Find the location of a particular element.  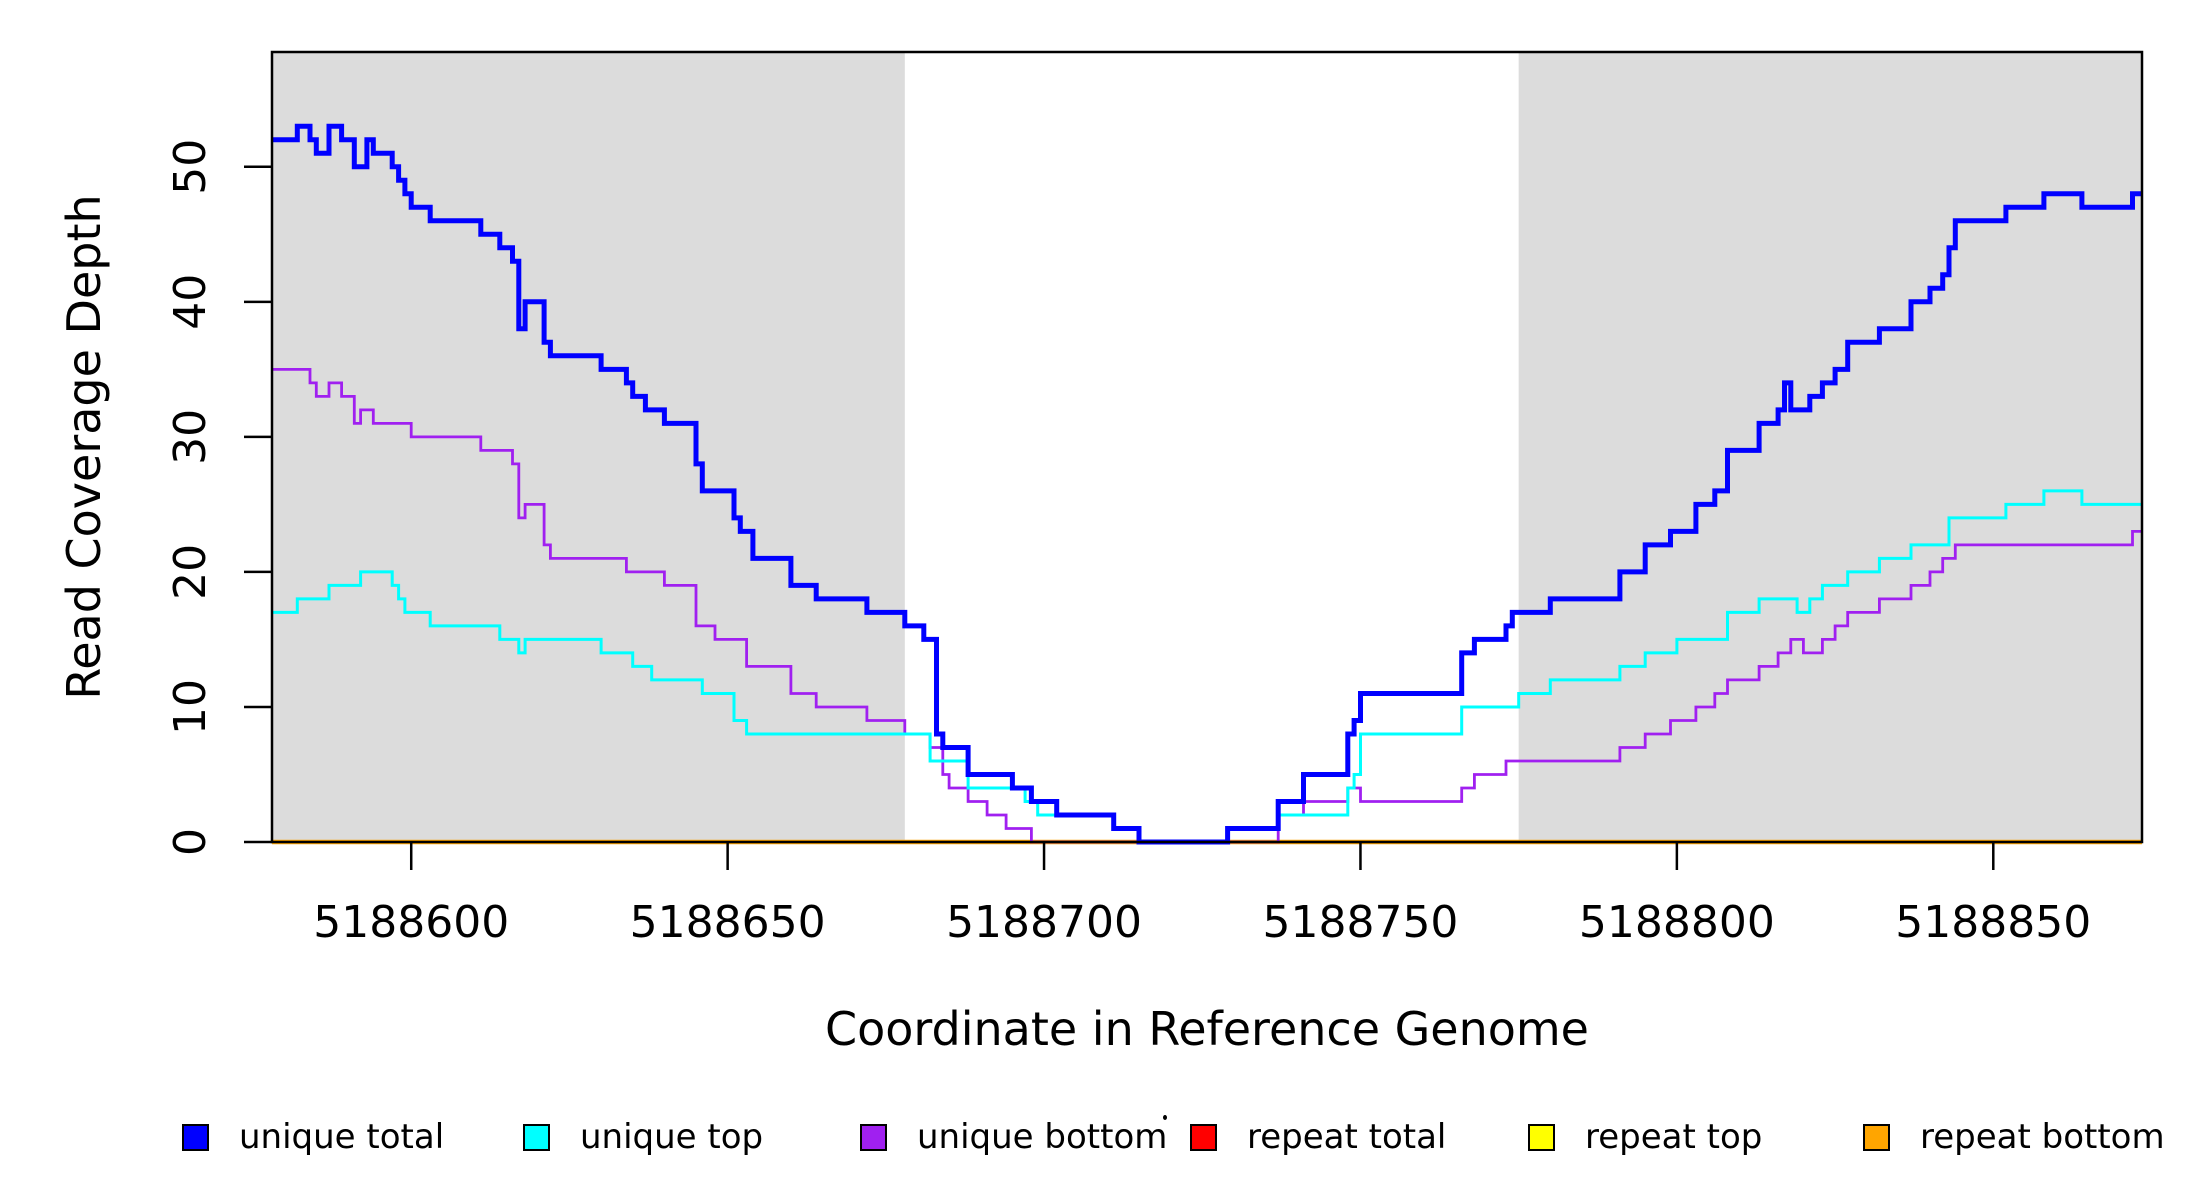

legend-item-repeat-top: repeat top is located at coordinates (1645, 1137).